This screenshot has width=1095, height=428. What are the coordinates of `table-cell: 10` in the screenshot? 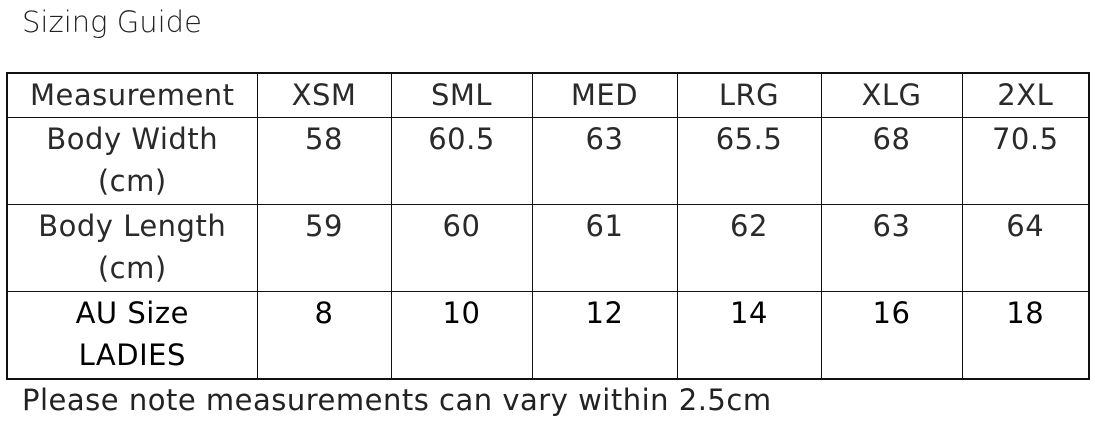 It's located at (461, 335).